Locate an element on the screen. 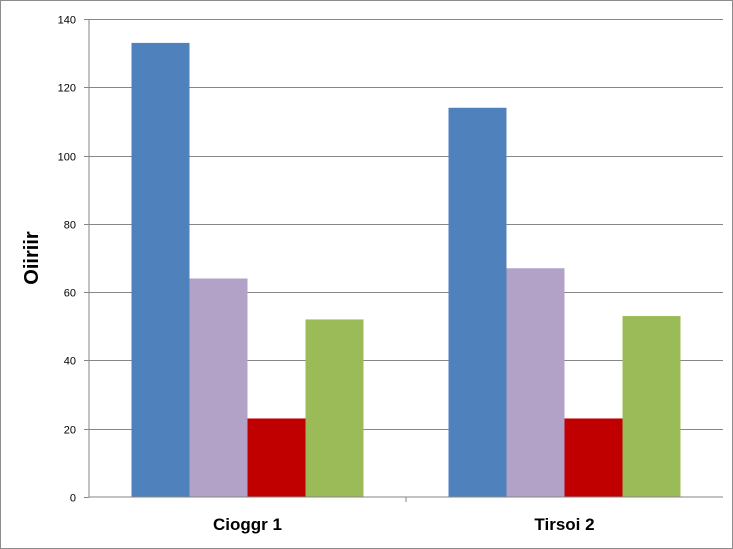 Image resolution: width=733 pixels, height=549 pixels. y-axis-label: Oiiriir is located at coordinates (32, 258).